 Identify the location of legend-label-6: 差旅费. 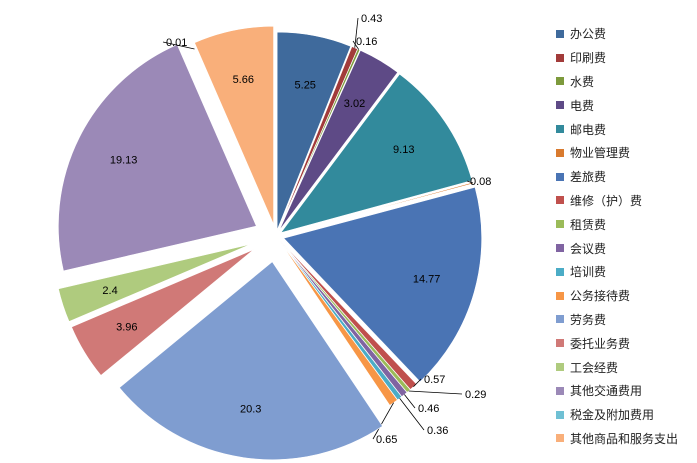
(588, 177).